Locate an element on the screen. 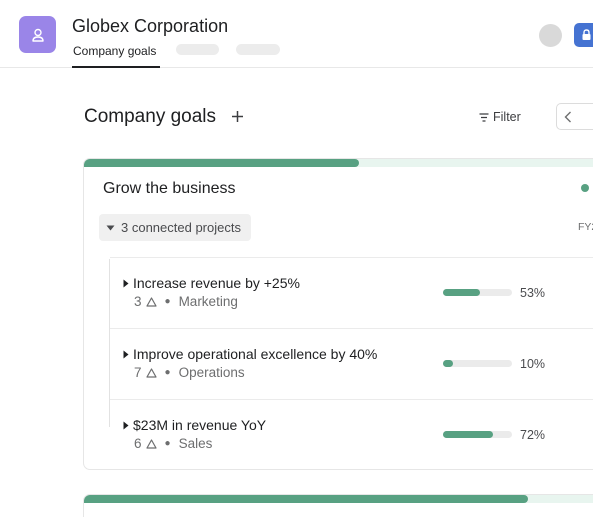 The height and width of the screenshot is (517, 593). user-avatar is located at coordinates (550, 35).